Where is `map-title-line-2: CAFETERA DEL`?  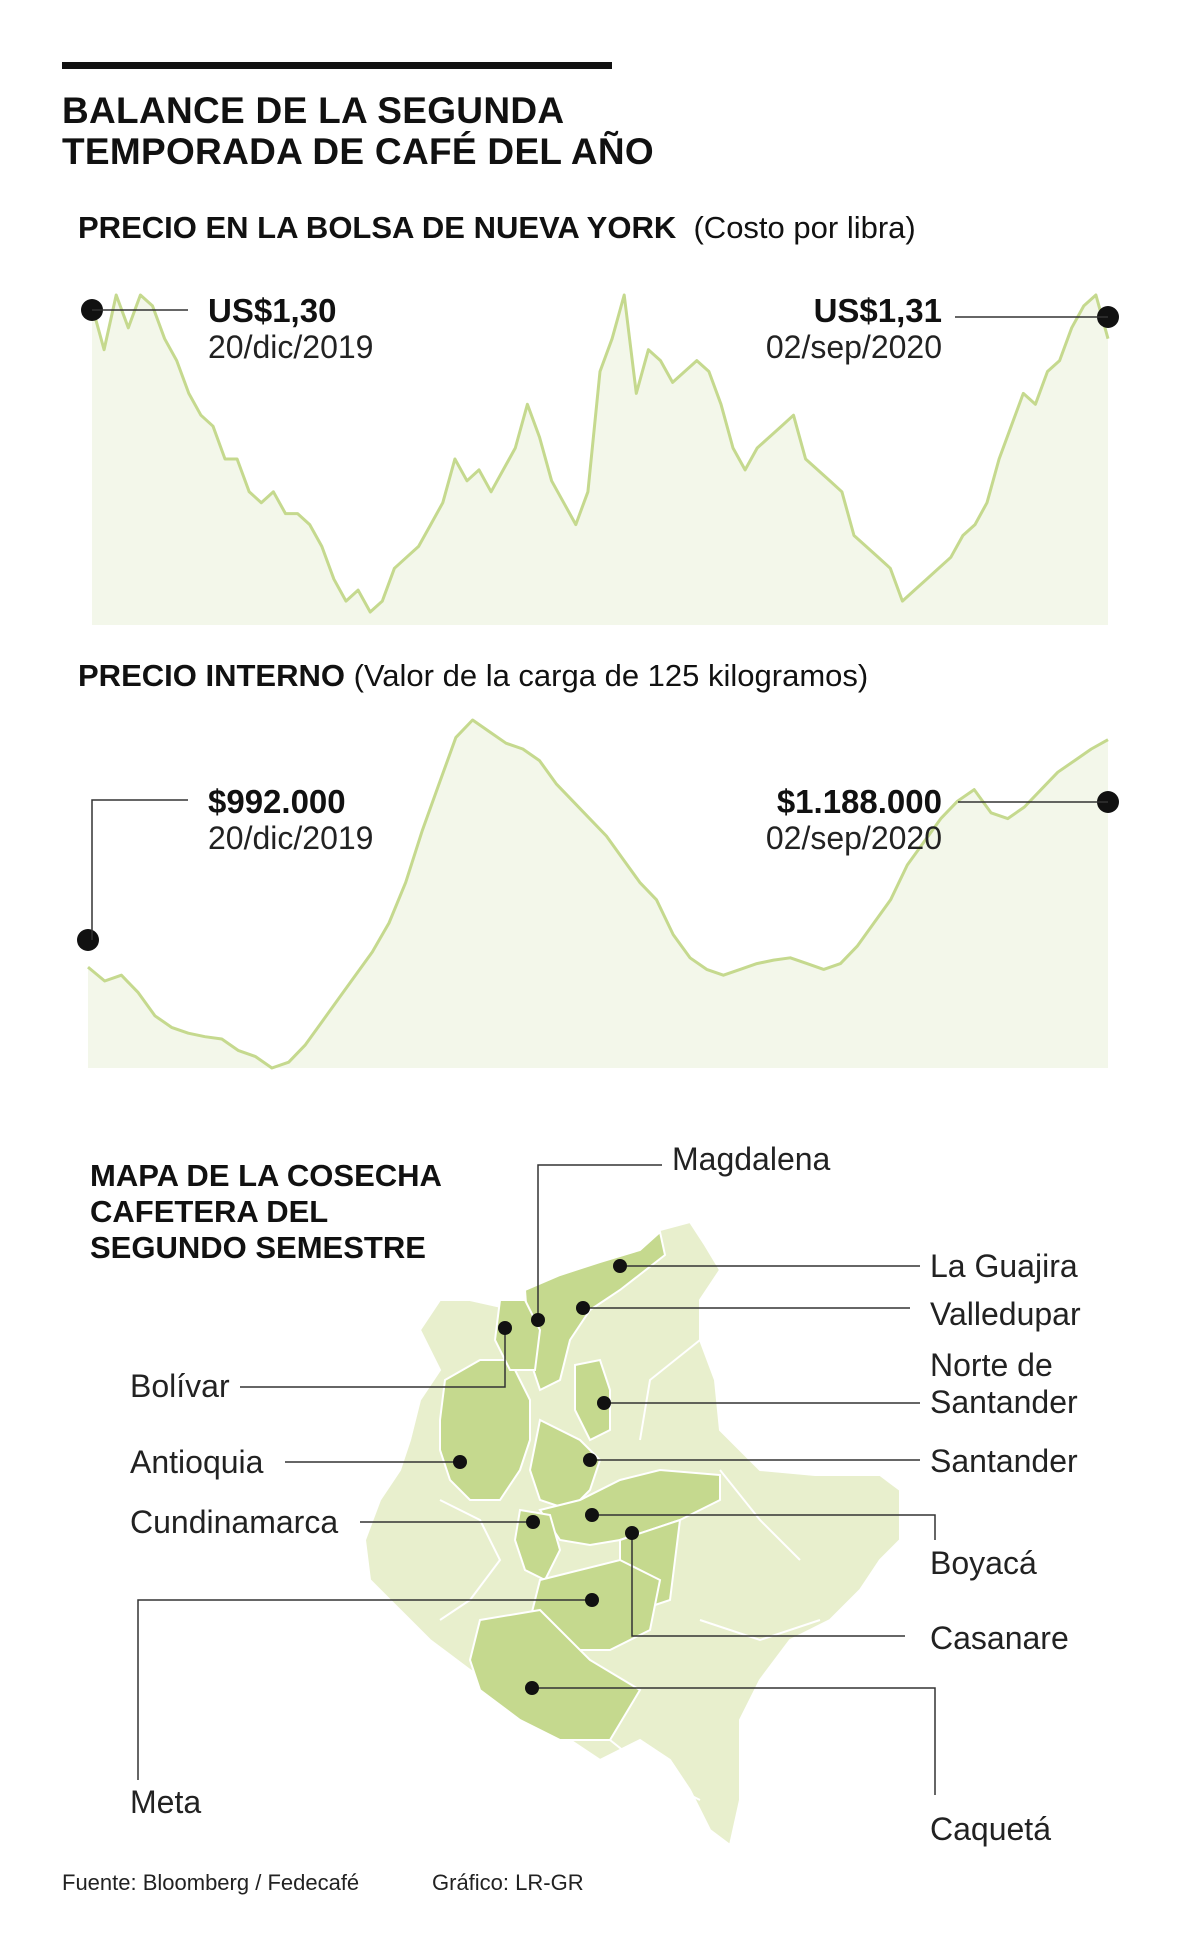 map-title-line-2: CAFETERA DEL is located at coordinates (209, 1211).